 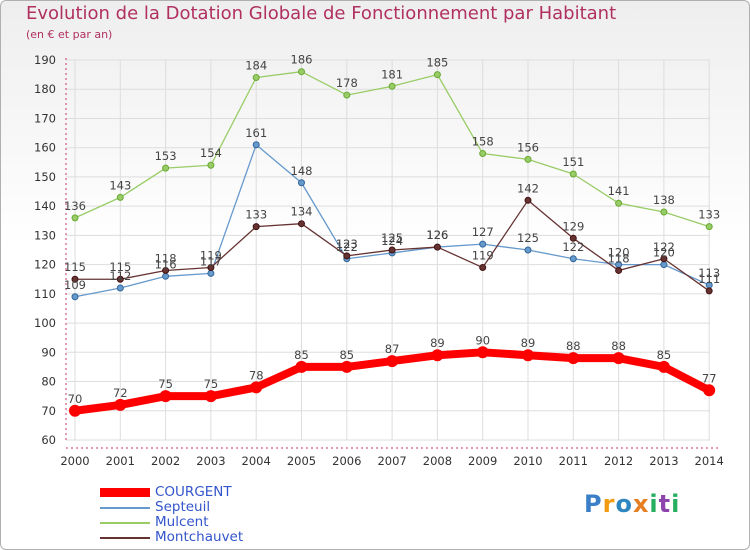 What do you see at coordinates (302, 171) in the screenshot?
I see `data-label: 148` at bounding box center [302, 171].